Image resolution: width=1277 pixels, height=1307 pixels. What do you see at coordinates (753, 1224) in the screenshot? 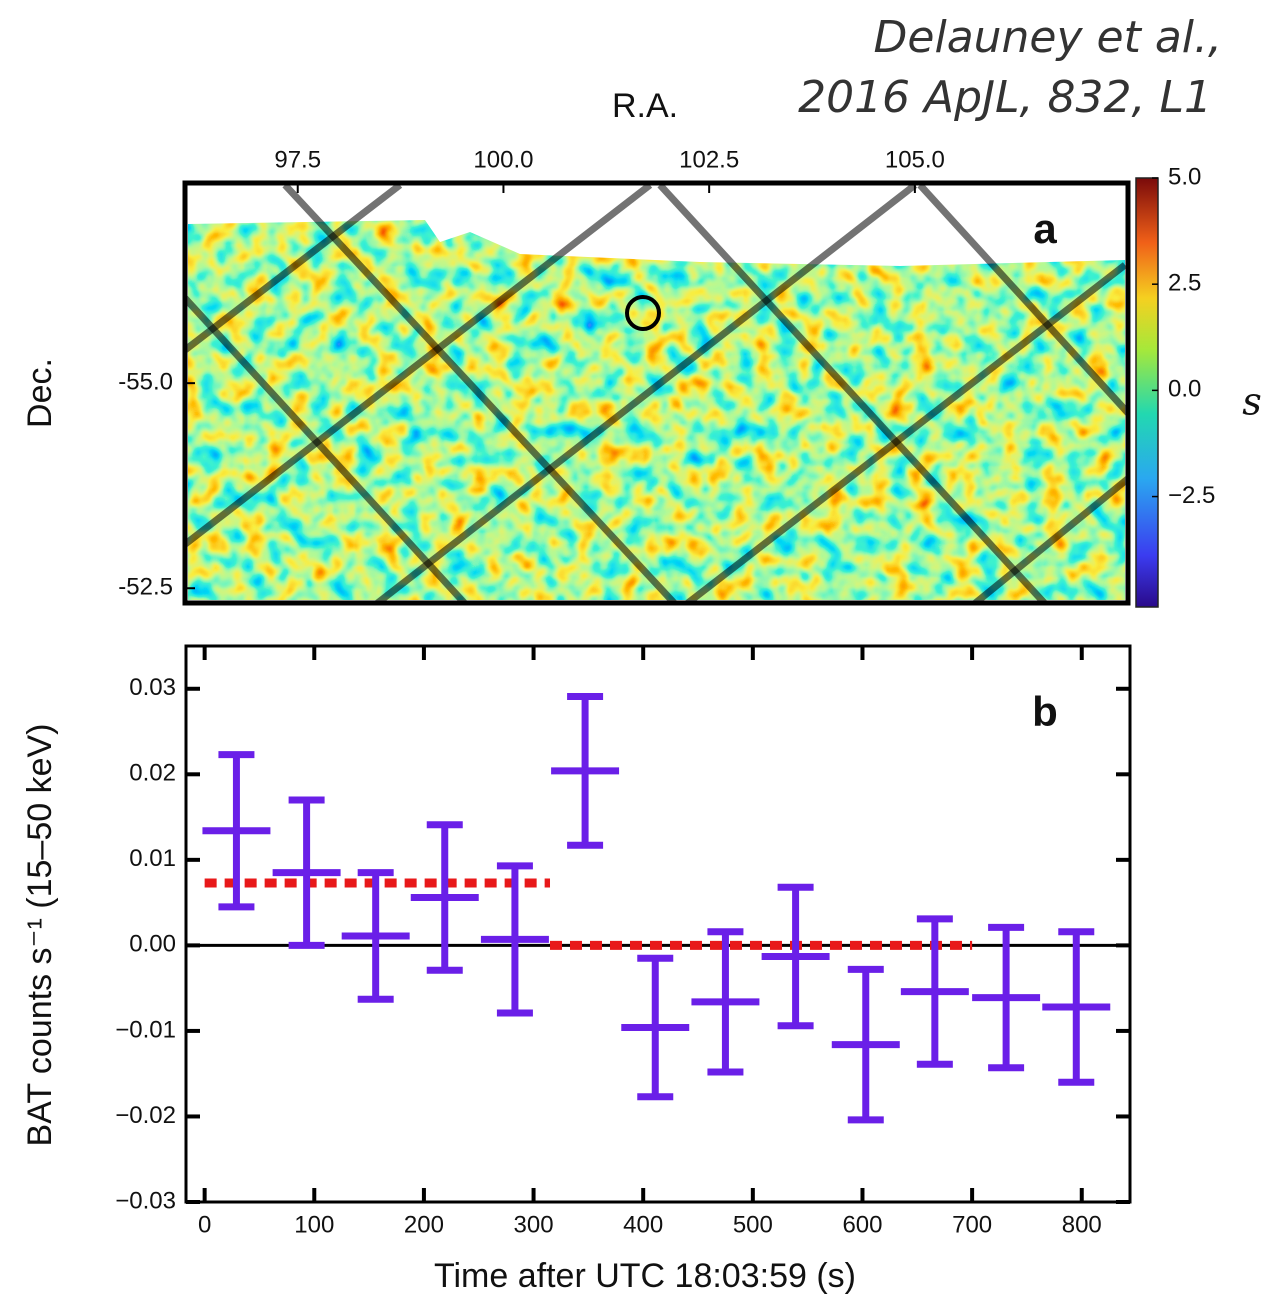
I see `x-tick-label: 500` at bounding box center [753, 1224].